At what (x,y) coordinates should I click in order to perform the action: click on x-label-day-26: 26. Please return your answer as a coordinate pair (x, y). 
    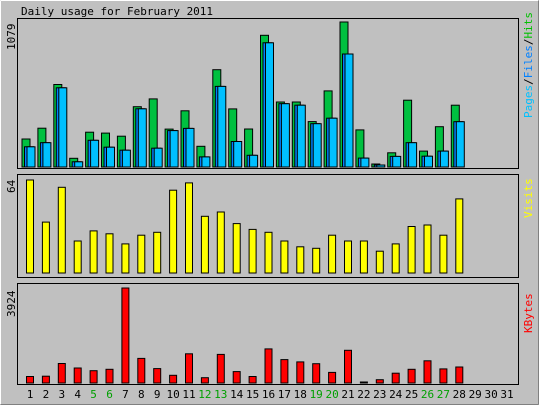
    Looking at the image, I should click on (427, 394).